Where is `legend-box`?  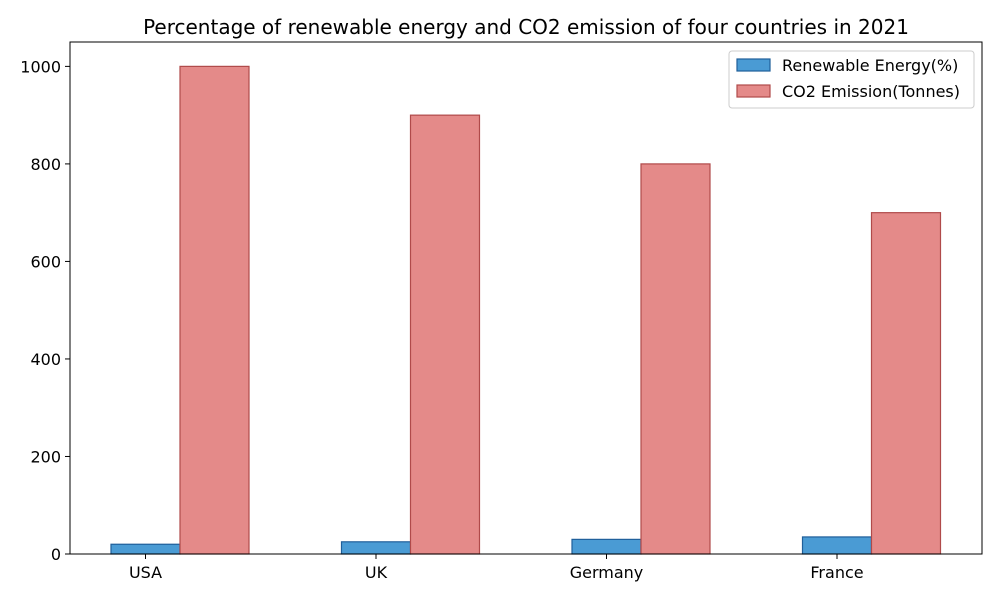 legend-box is located at coordinates (851, 79).